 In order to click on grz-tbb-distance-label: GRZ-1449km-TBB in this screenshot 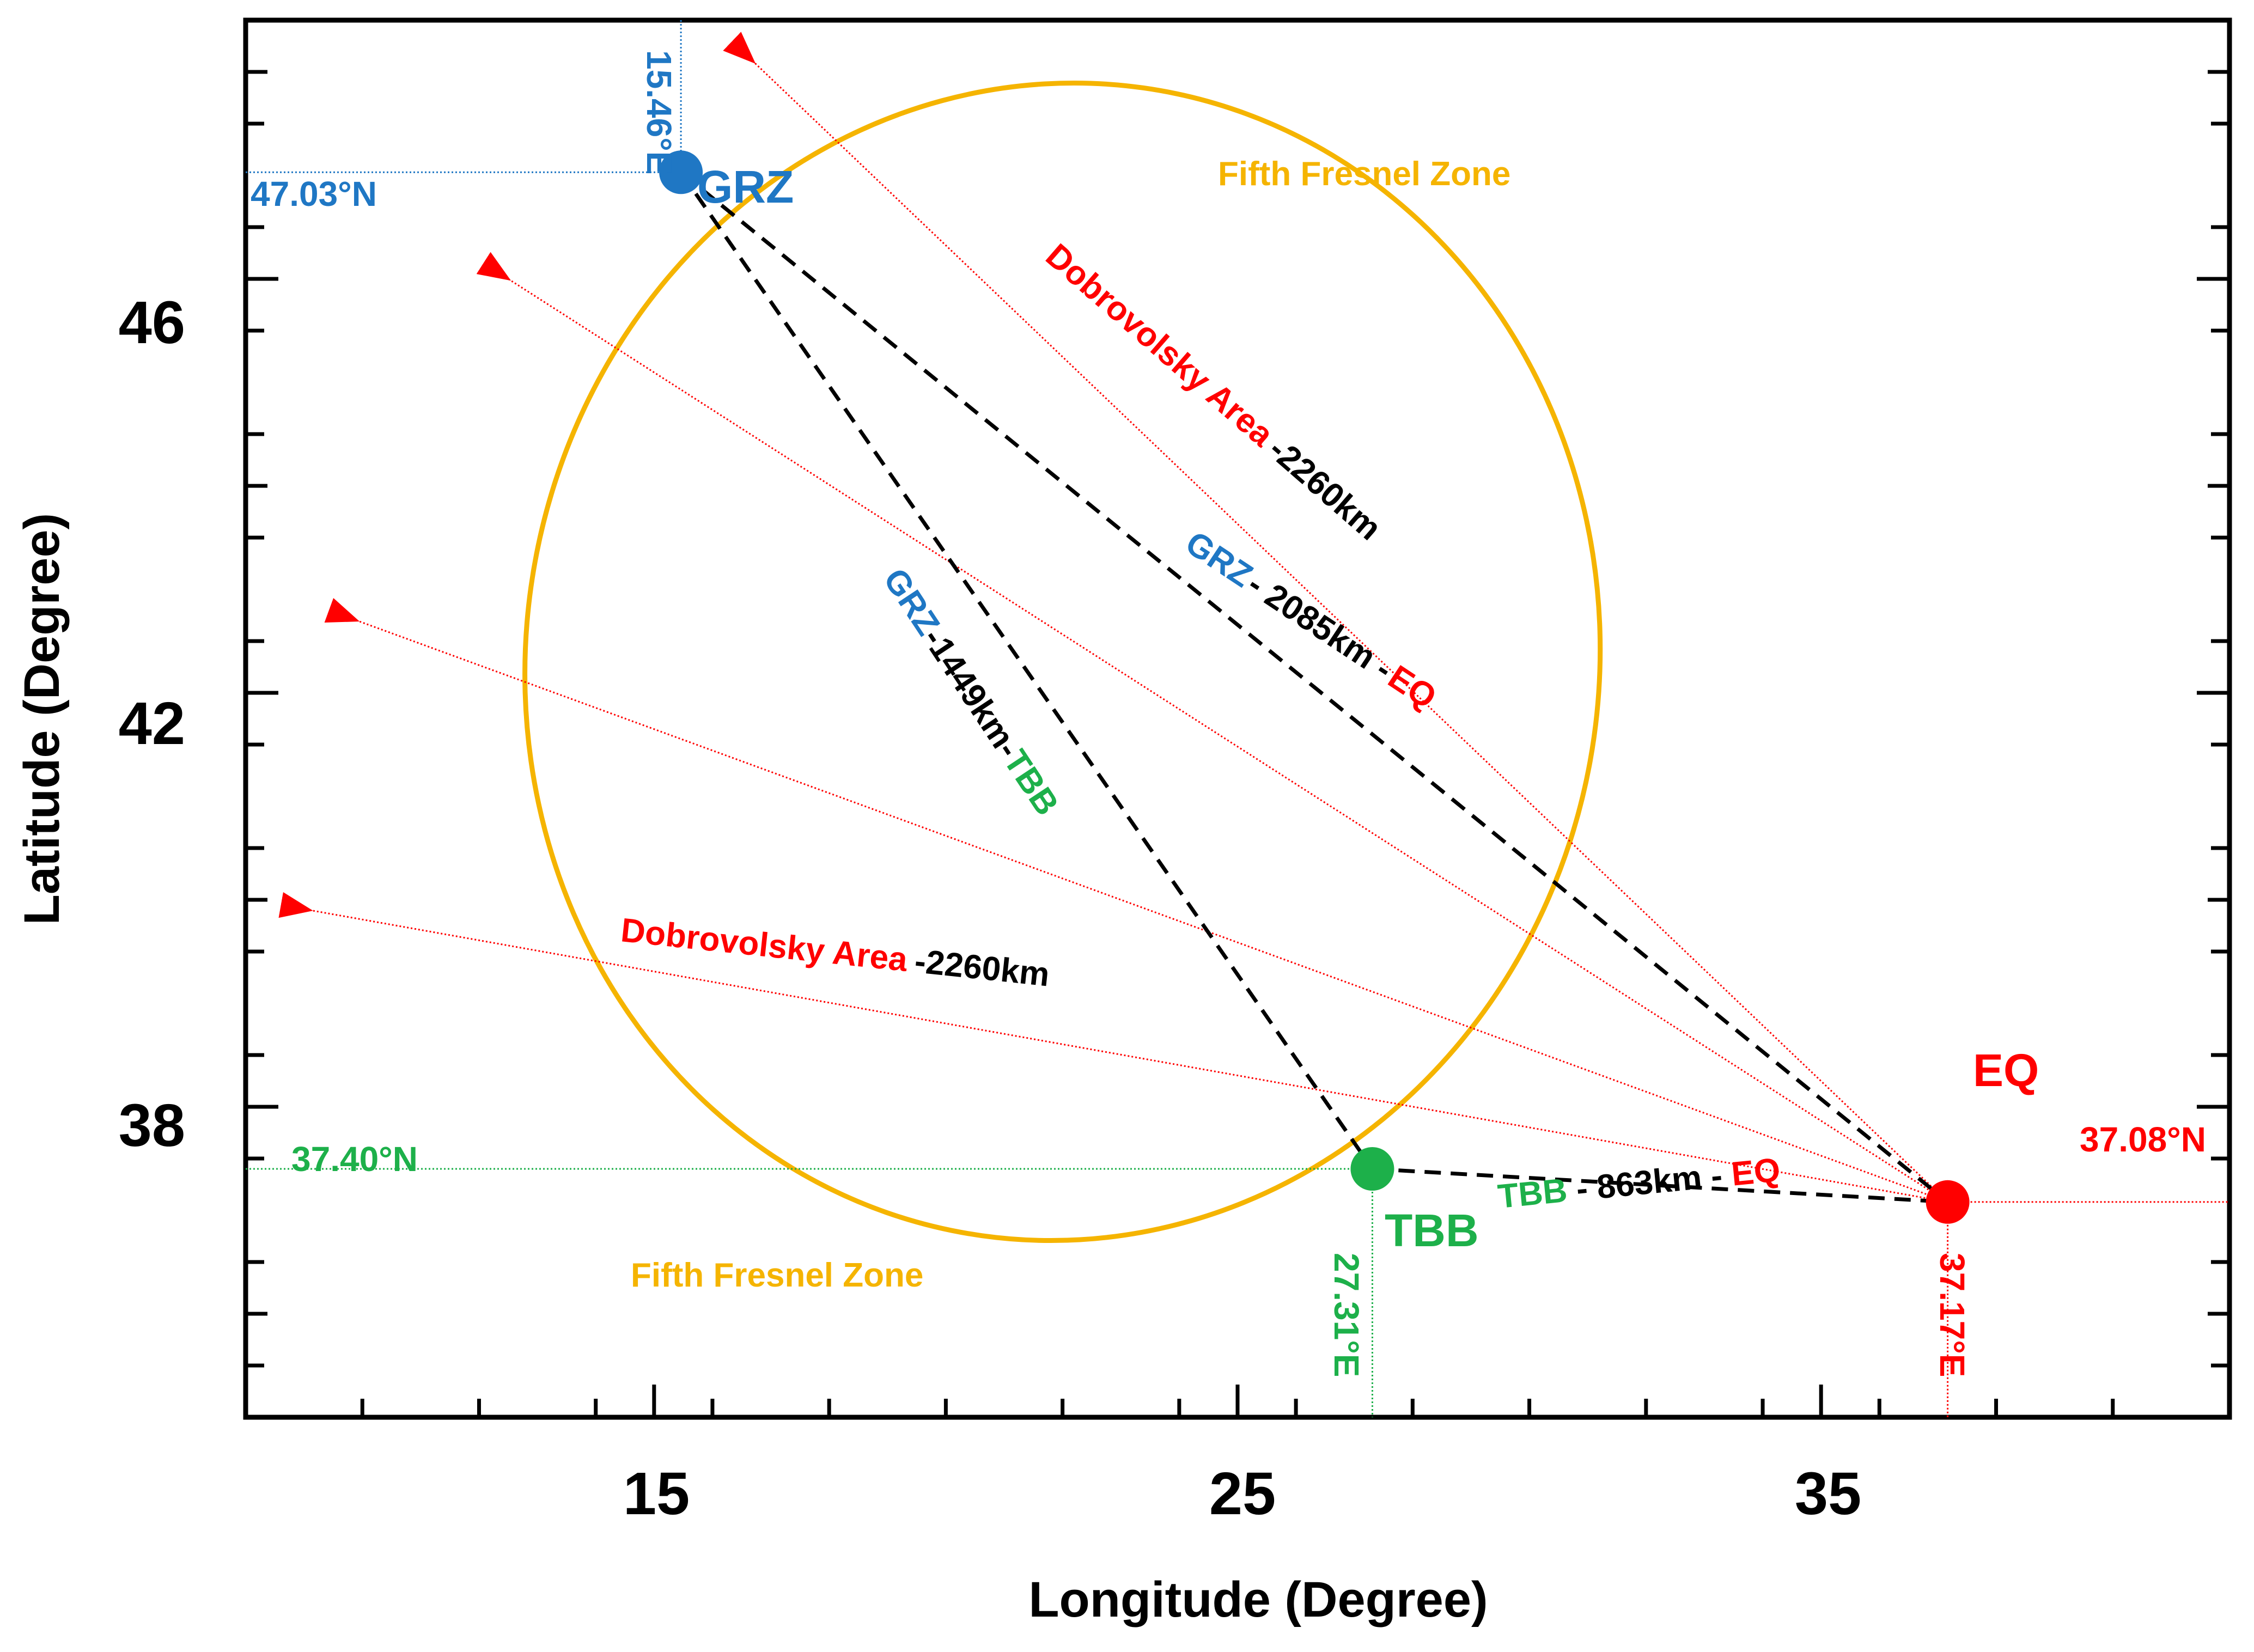, I will do `click(970, 692)`.